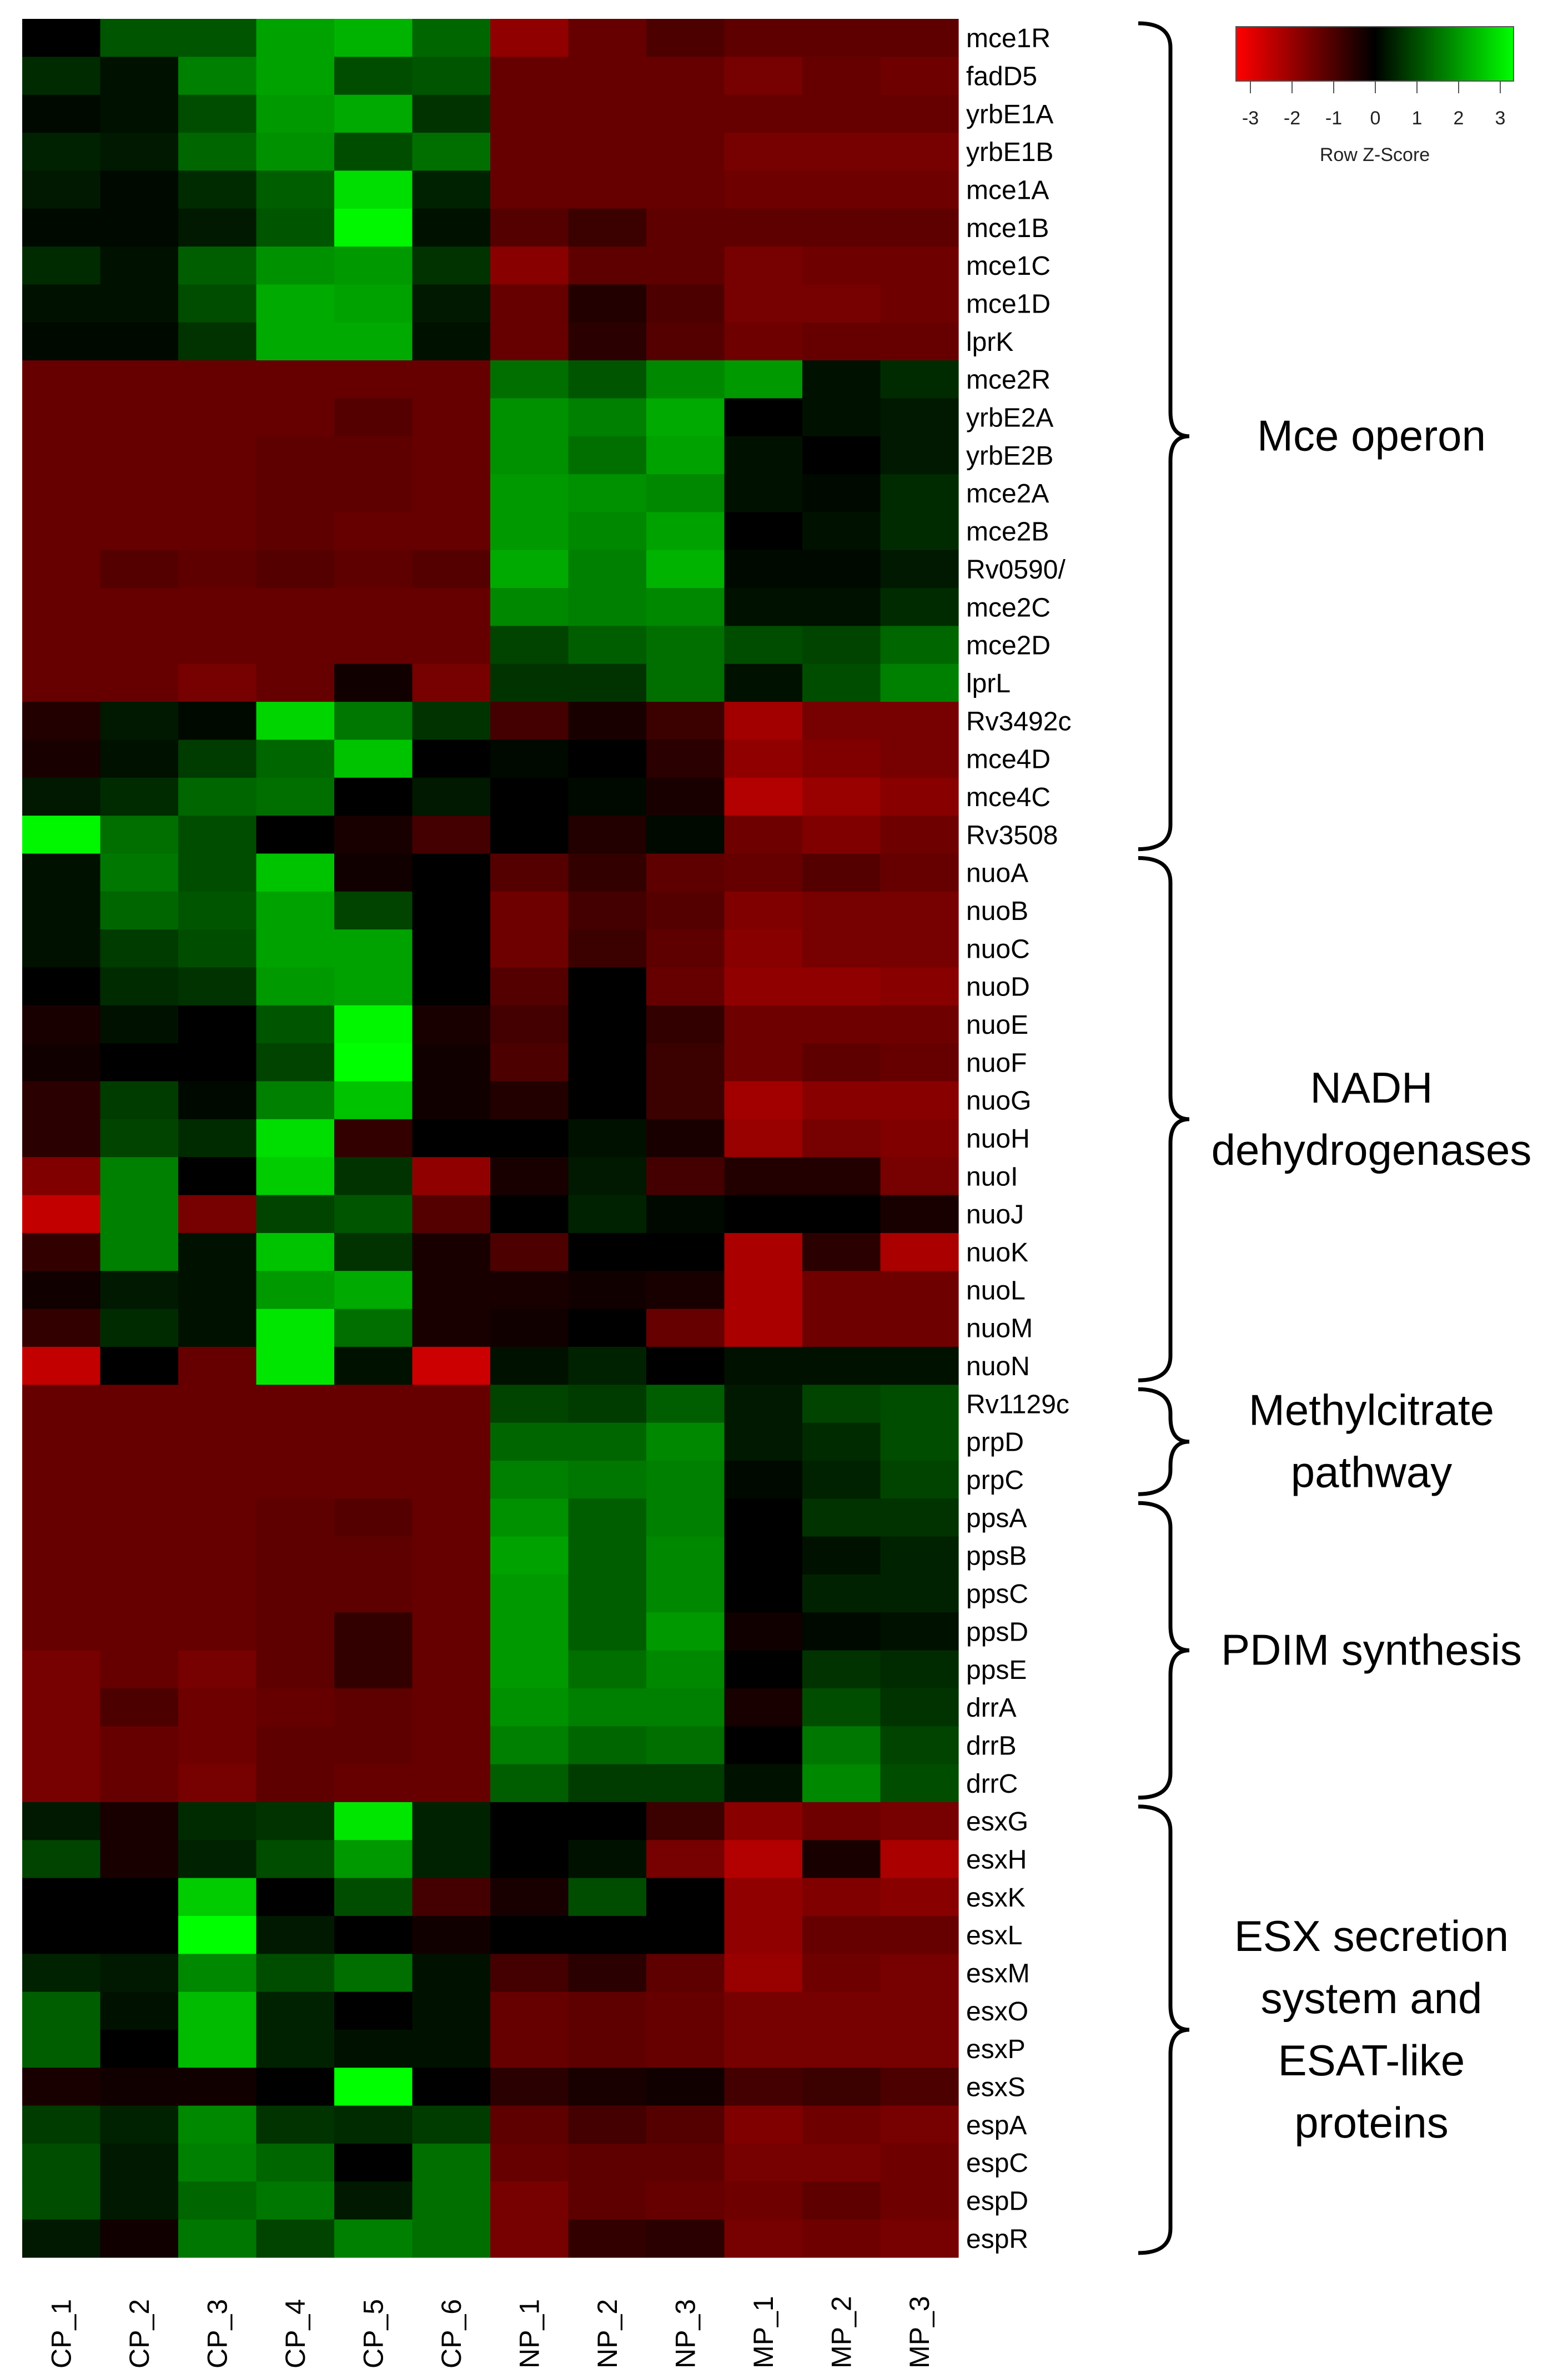 The width and height of the screenshot is (1568, 2374). Describe the element at coordinates (1008, 304) in the screenshot. I see `row-label: mce1D` at that location.